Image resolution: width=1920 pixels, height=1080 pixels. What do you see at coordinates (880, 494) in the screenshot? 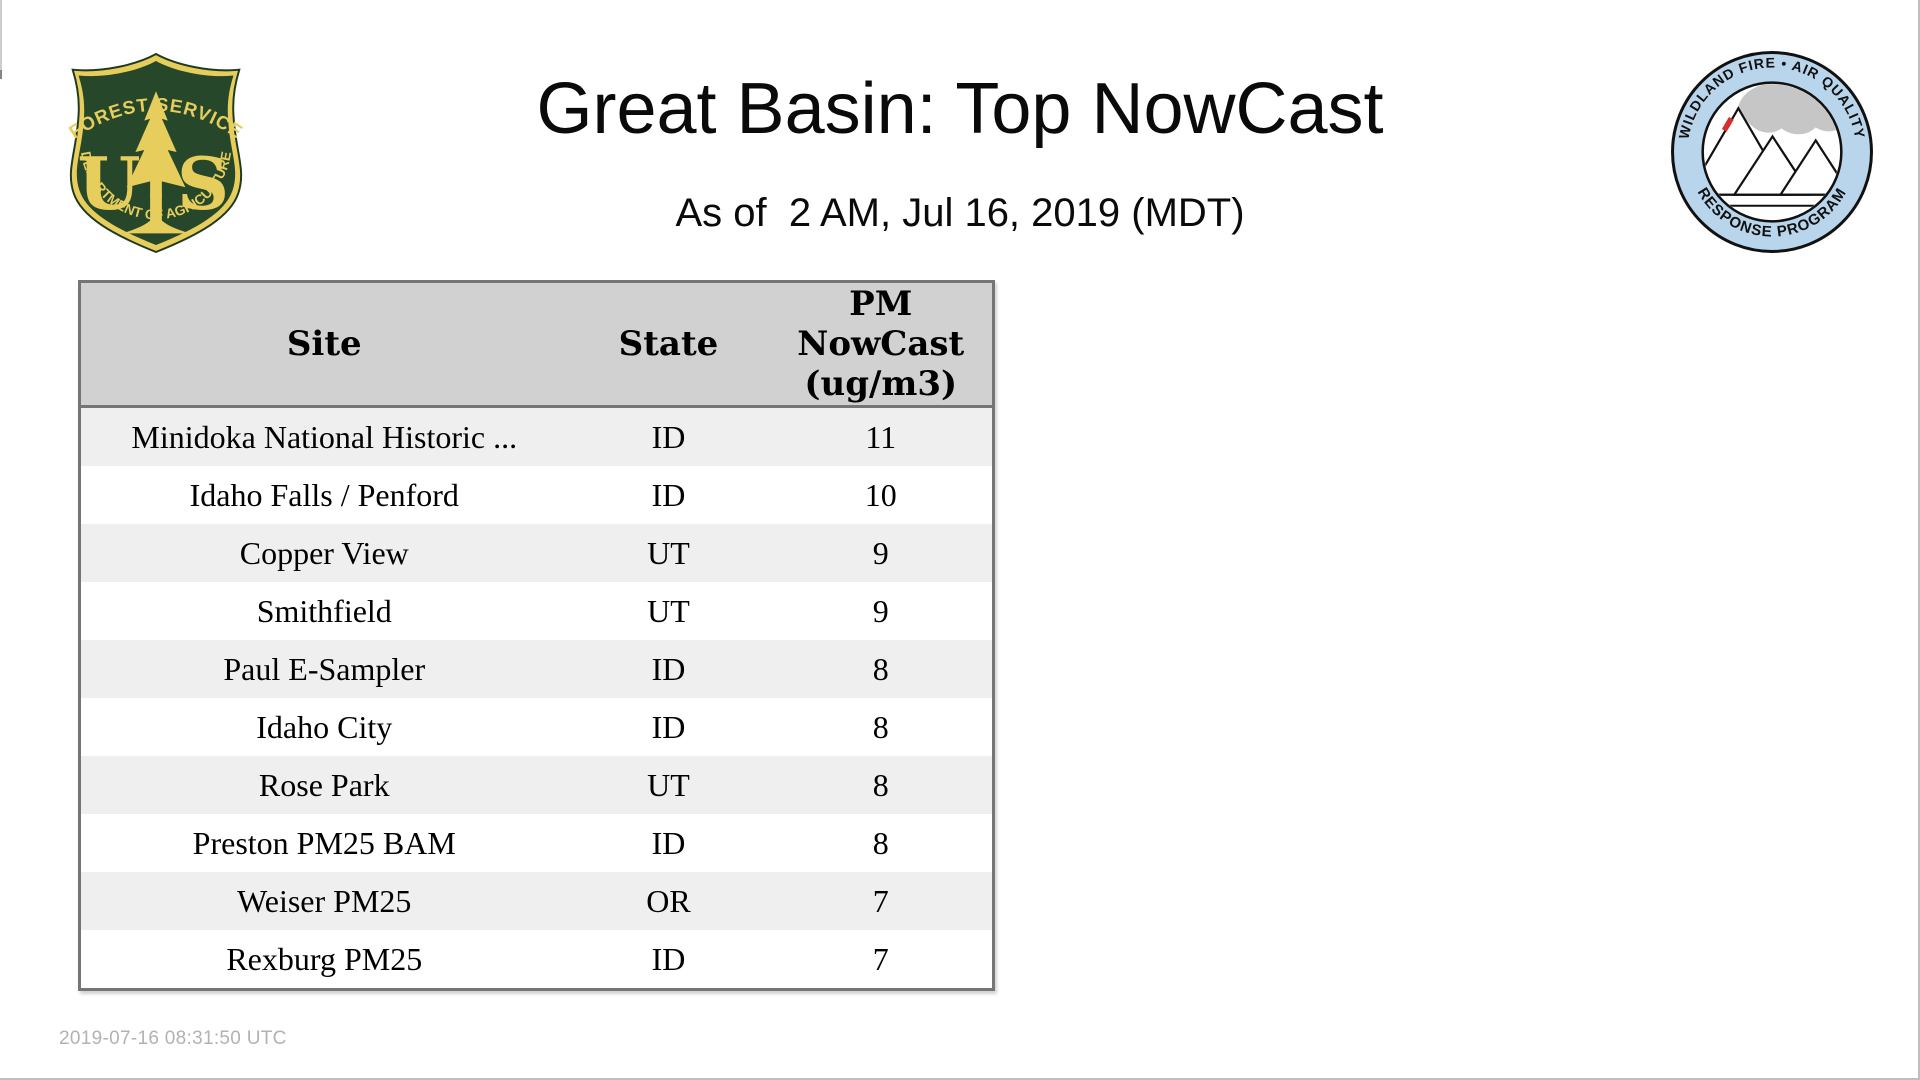
I see `value-cell: 10` at bounding box center [880, 494].